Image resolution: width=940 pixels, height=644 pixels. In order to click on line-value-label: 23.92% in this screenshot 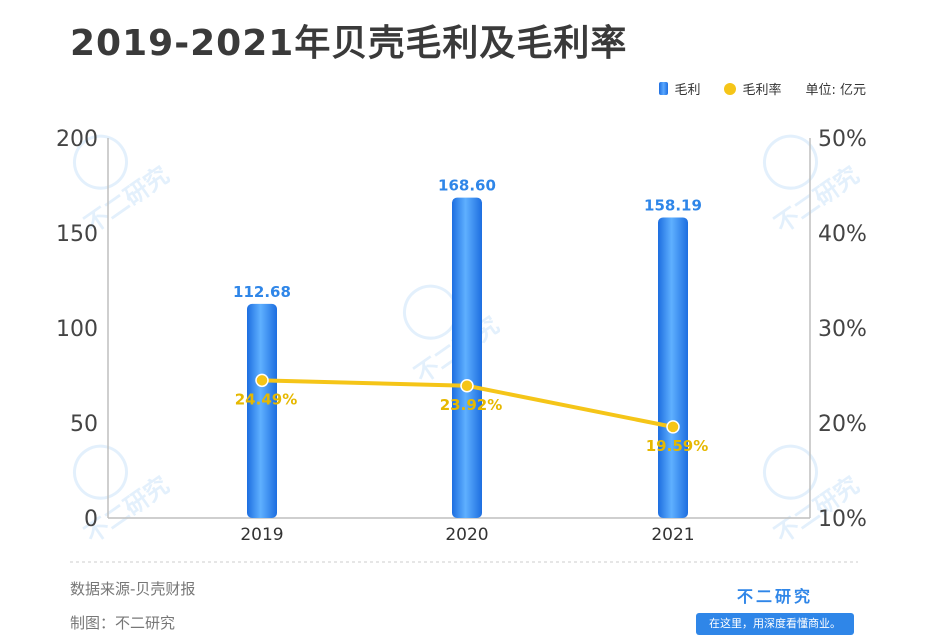, I will do `click(471, 405)`.